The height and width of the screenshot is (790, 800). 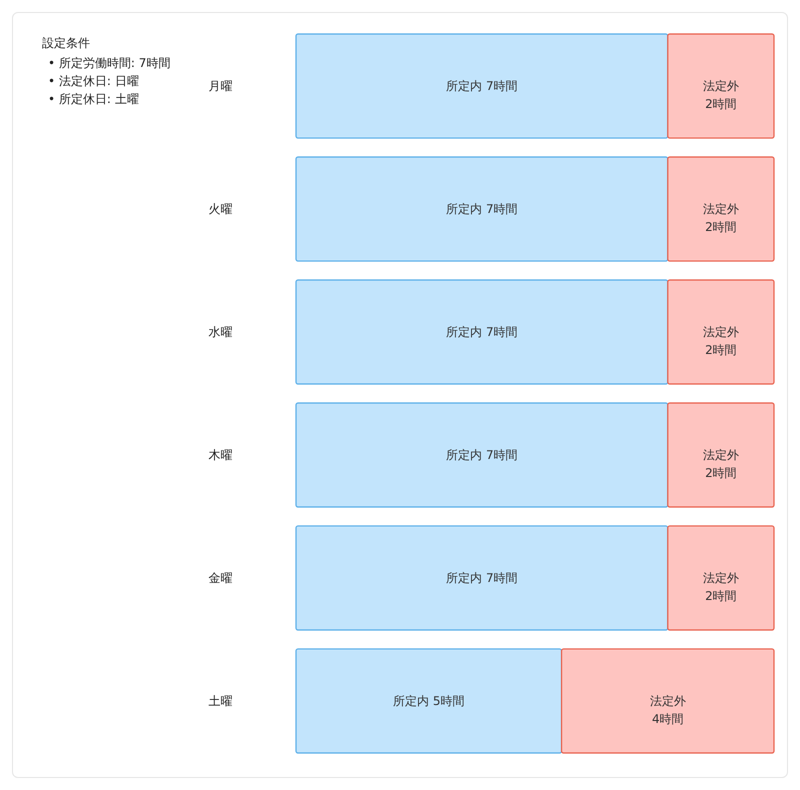 What do you see at coordinates (429, 701) in the screenshot?
I see `data-label: 所定内 5時間` at bounding box center [429, 701].